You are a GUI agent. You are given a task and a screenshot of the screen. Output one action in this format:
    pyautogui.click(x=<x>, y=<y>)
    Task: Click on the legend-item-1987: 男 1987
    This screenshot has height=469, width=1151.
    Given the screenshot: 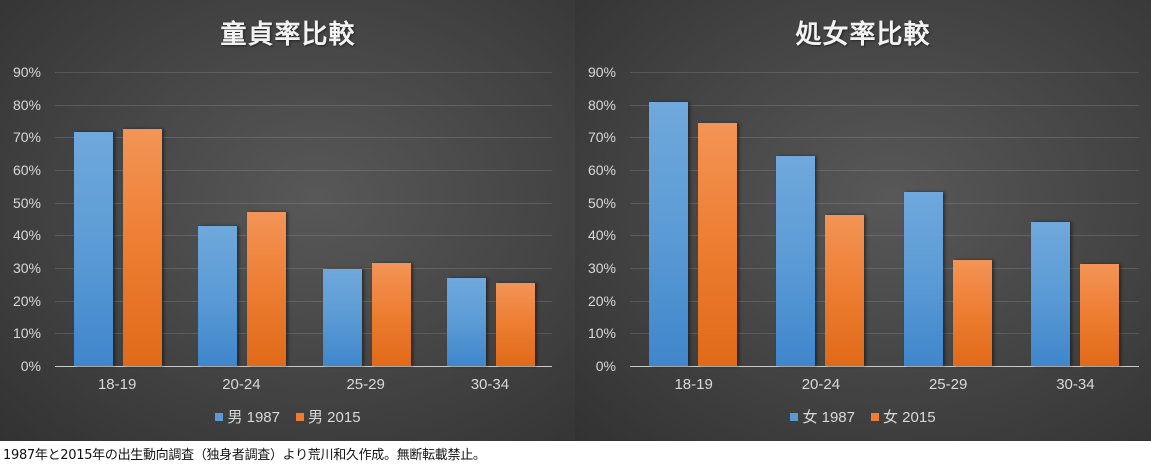 What is the action you would take?
    pyautogui.click(x=247, y=416)
    